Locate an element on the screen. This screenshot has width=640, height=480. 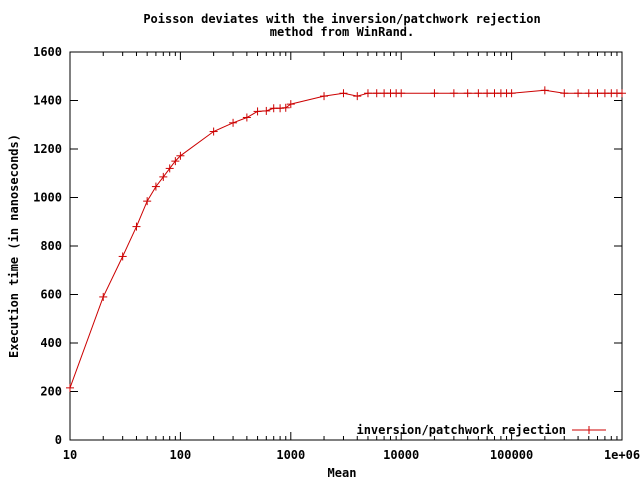
y-axis-label: Execution time (in nanoseconds) is located at coordinates (14, 246).